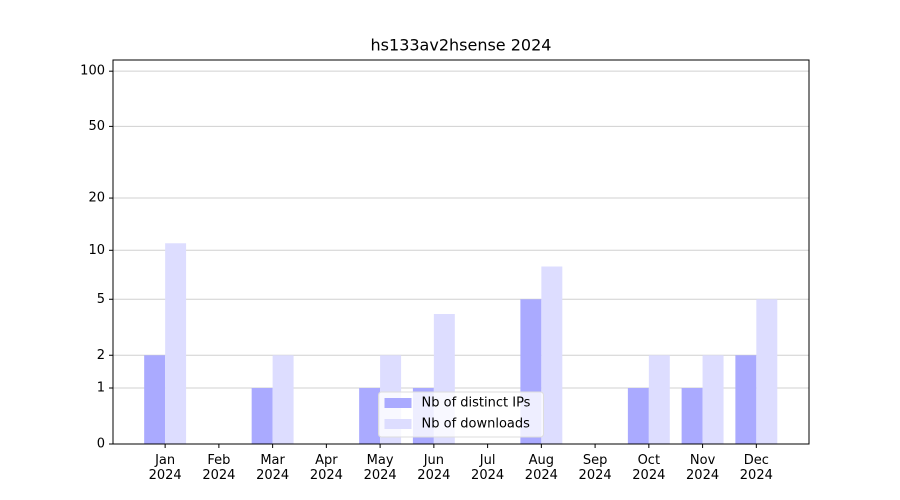 The height and width of the screenshot is (500, 900). Describe the element at coordinates (101, 444) in the screenshot. I see `y-tick-label: 0` at that location.